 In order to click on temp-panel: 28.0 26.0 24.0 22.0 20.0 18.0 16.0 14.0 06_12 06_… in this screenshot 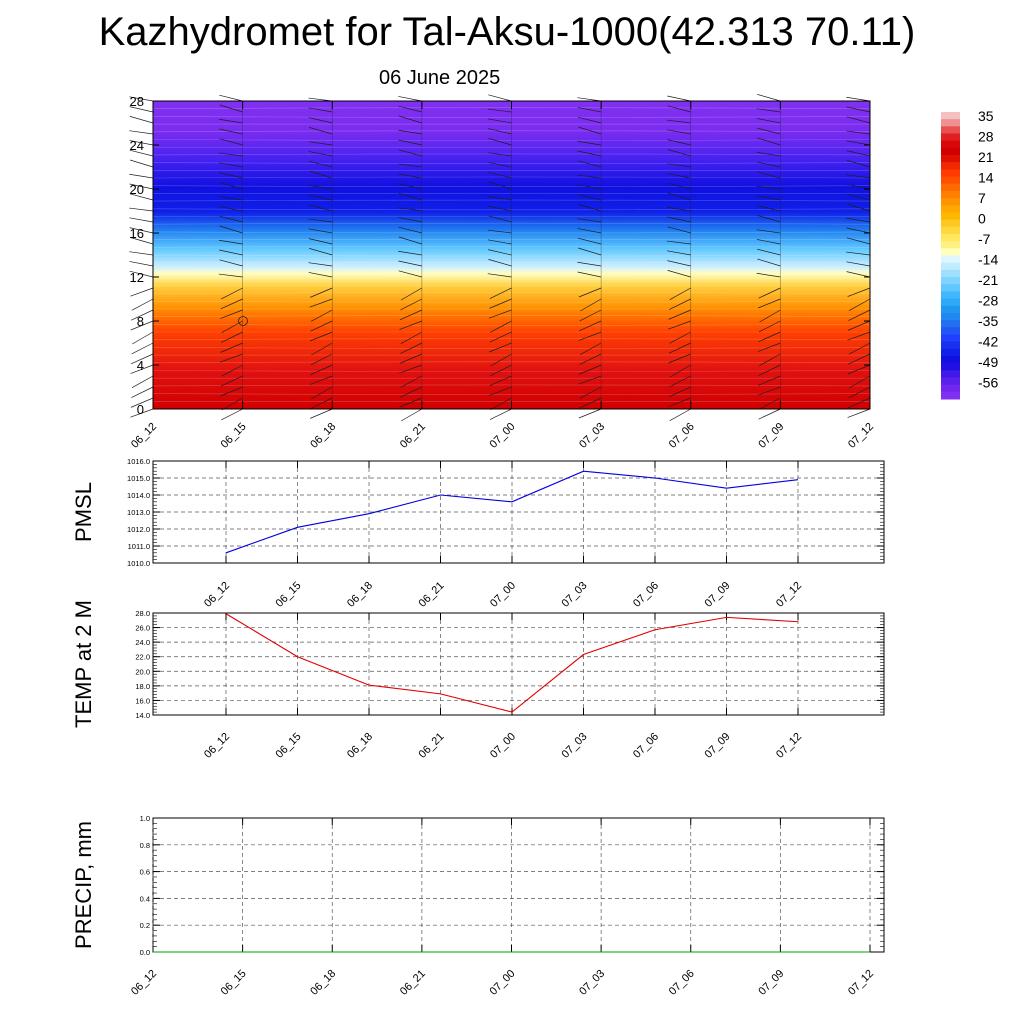, I will do `click(478, 680)`.